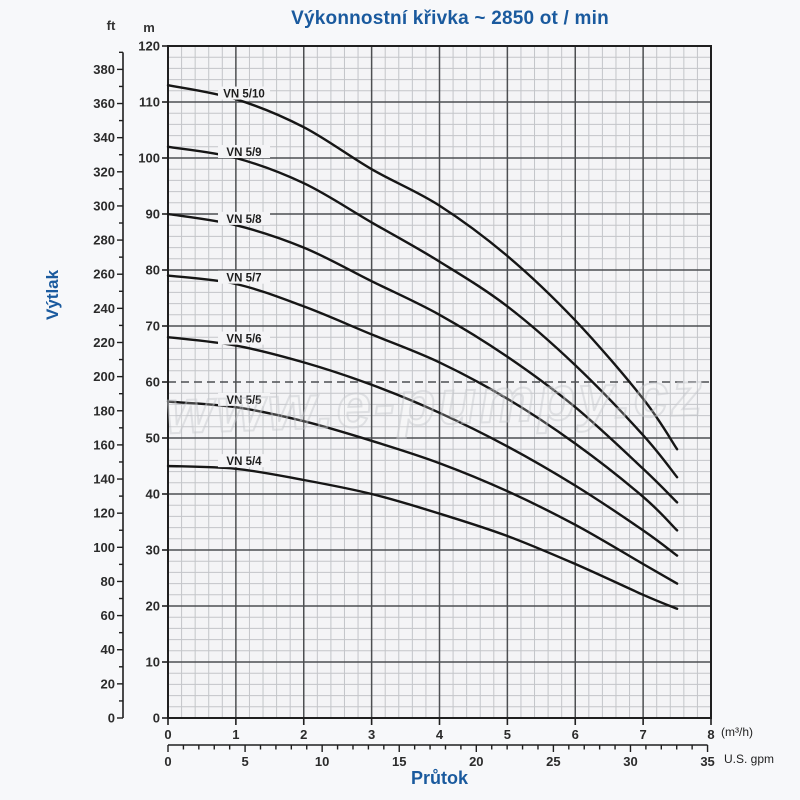 The image size is (800, 800). Describe the element at coordinates (153, 606) in the screenshot. I see `m-axis-tick-label: 20` at that location.